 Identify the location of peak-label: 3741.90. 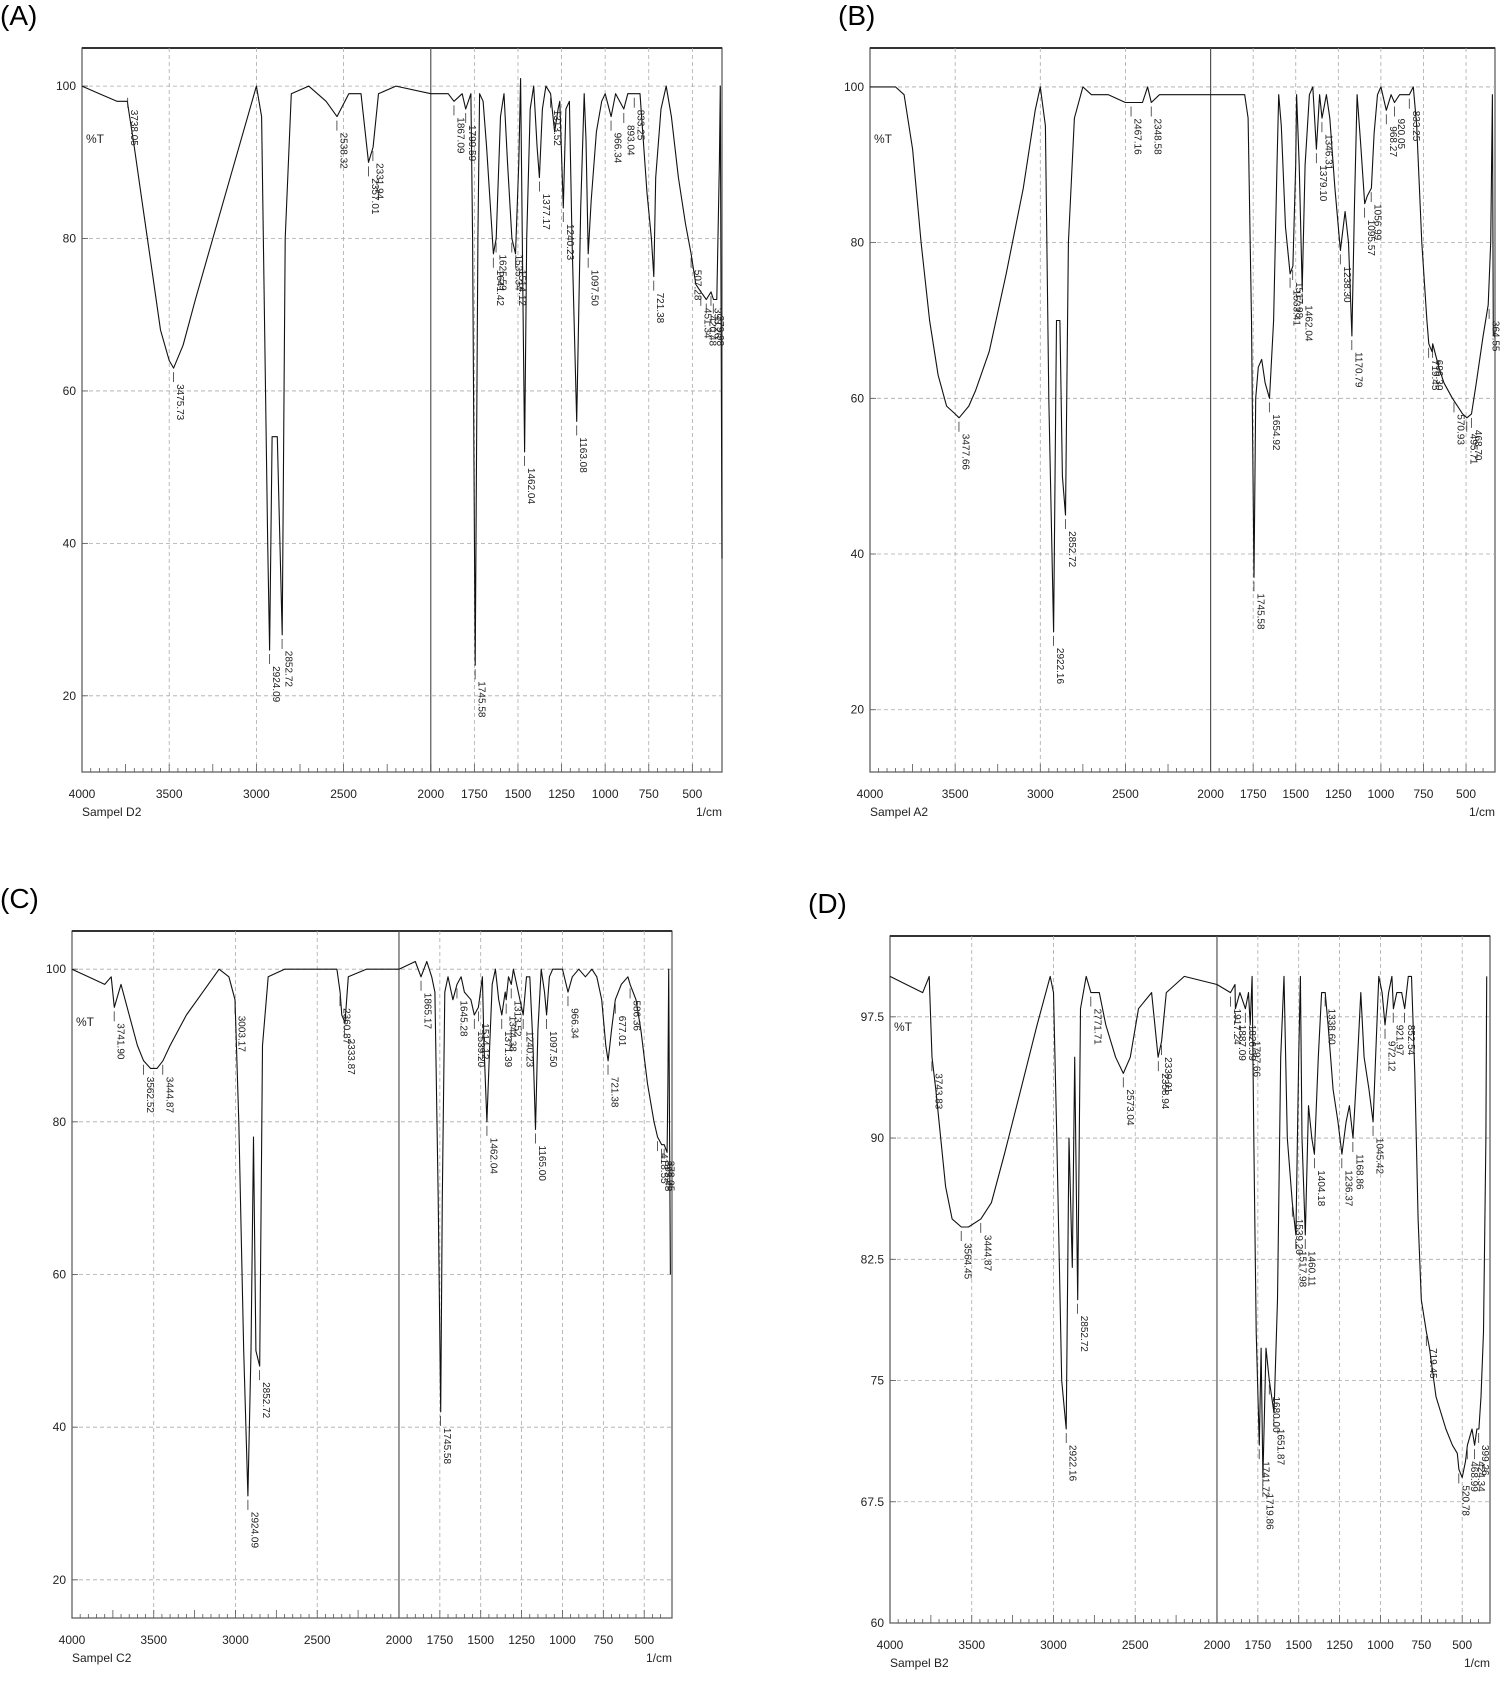
(120, 1041).